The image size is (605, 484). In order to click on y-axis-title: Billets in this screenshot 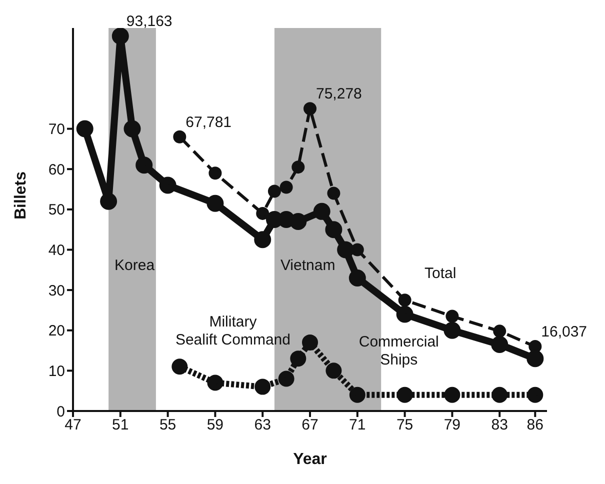, I will do `click(21, 195)`.